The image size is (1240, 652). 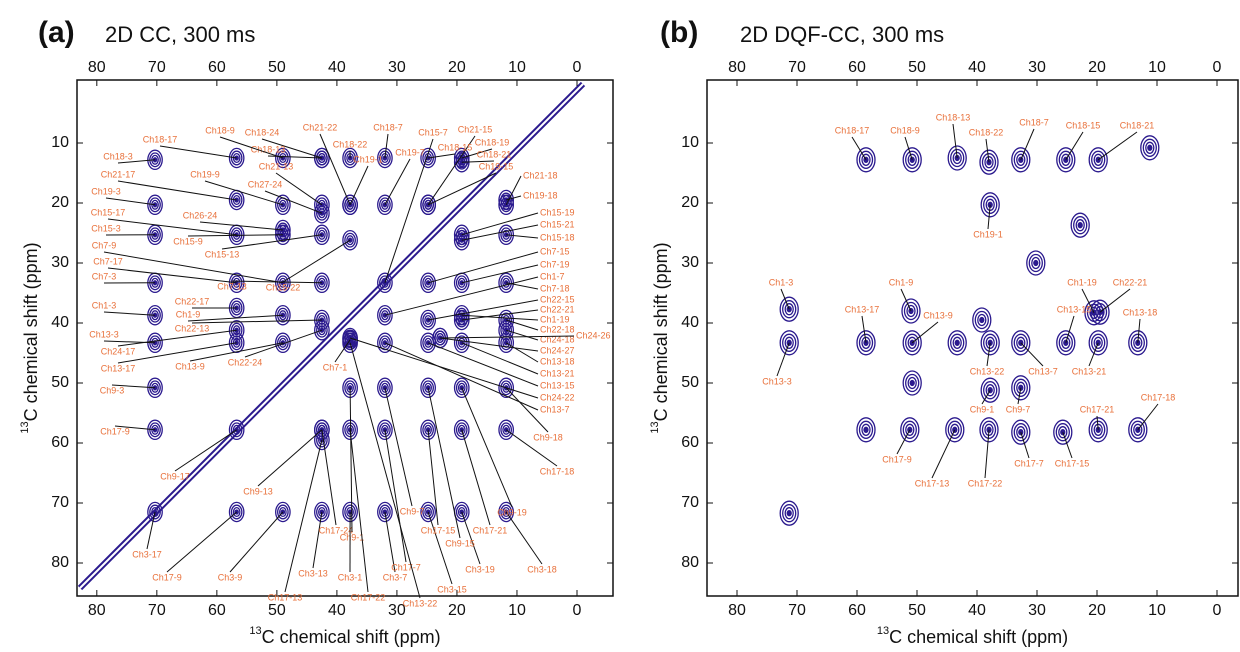 What do you see at coordinates (217, 67) in the screenshot?
I see `x-tick-label-top: 60` at bounding box center [217, 67].